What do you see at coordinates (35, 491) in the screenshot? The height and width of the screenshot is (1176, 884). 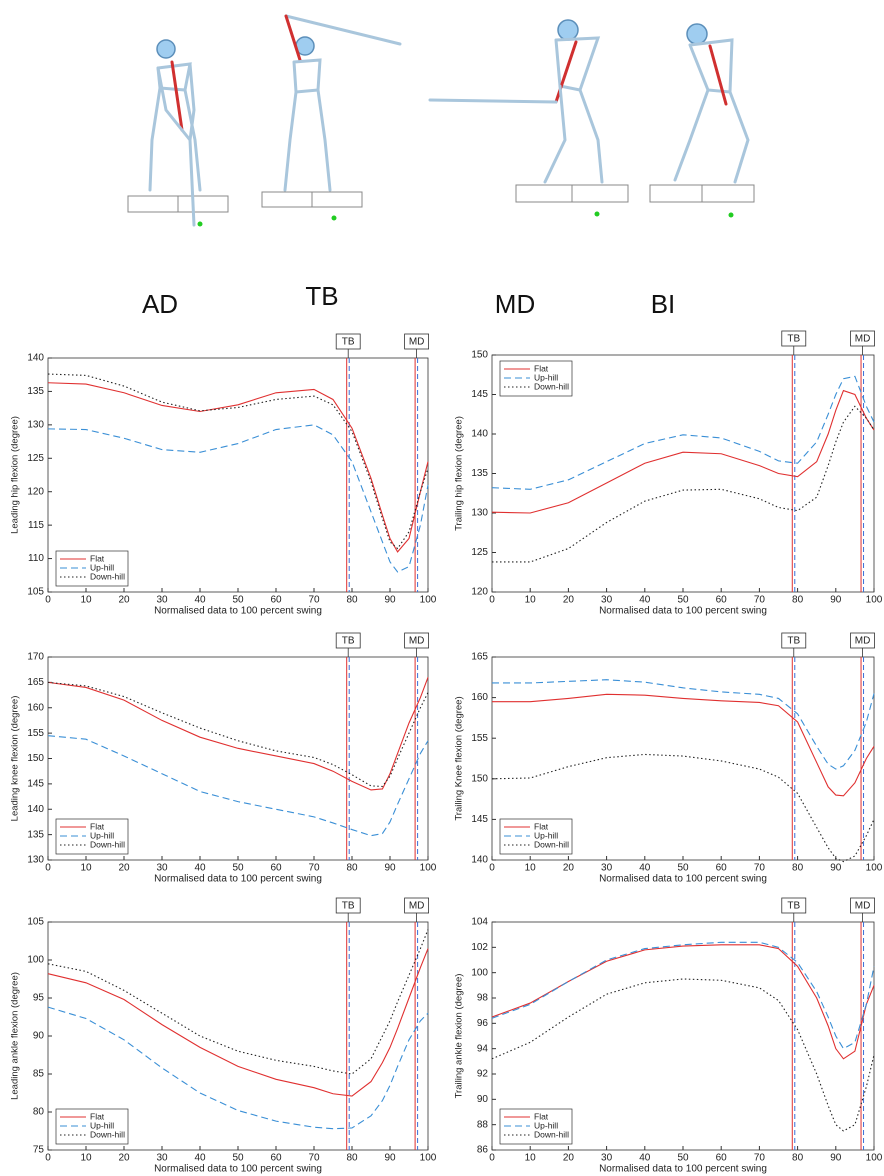 I see `y-tick-label: 120` at bounding box center [35, 491].